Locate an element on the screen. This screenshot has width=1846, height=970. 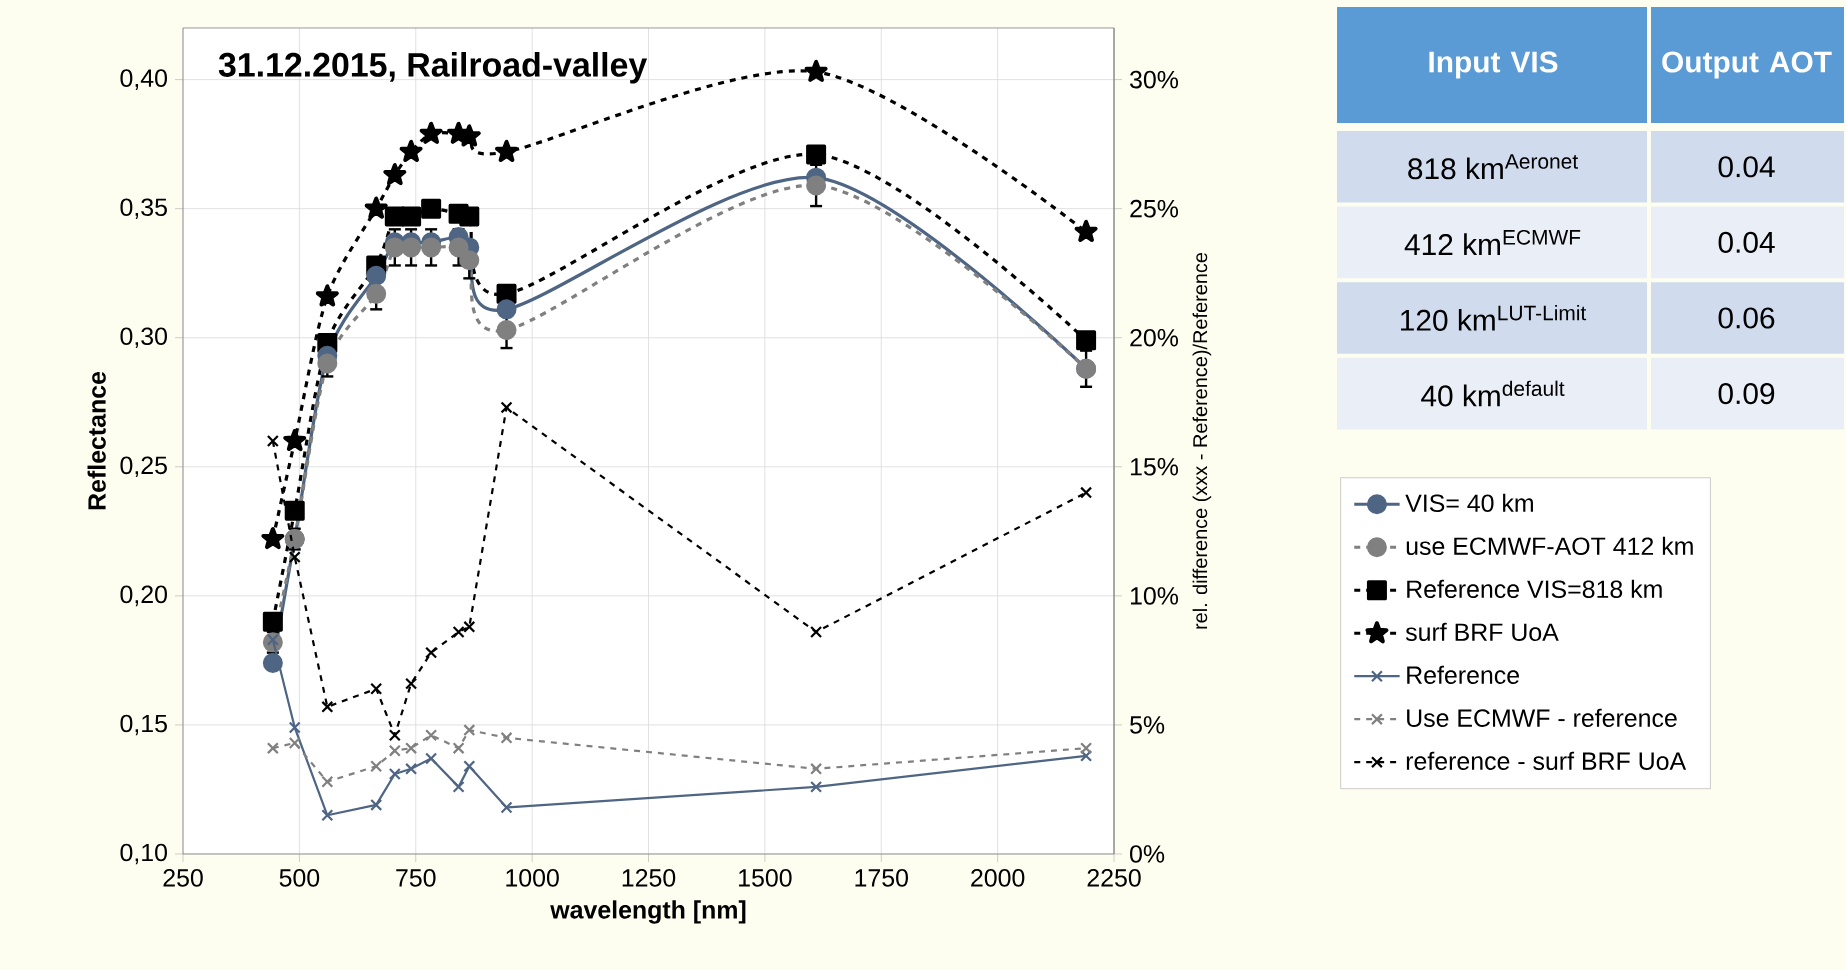
text: 412 km$^{ECMWF}$ is located at coordinates (1492, 242).